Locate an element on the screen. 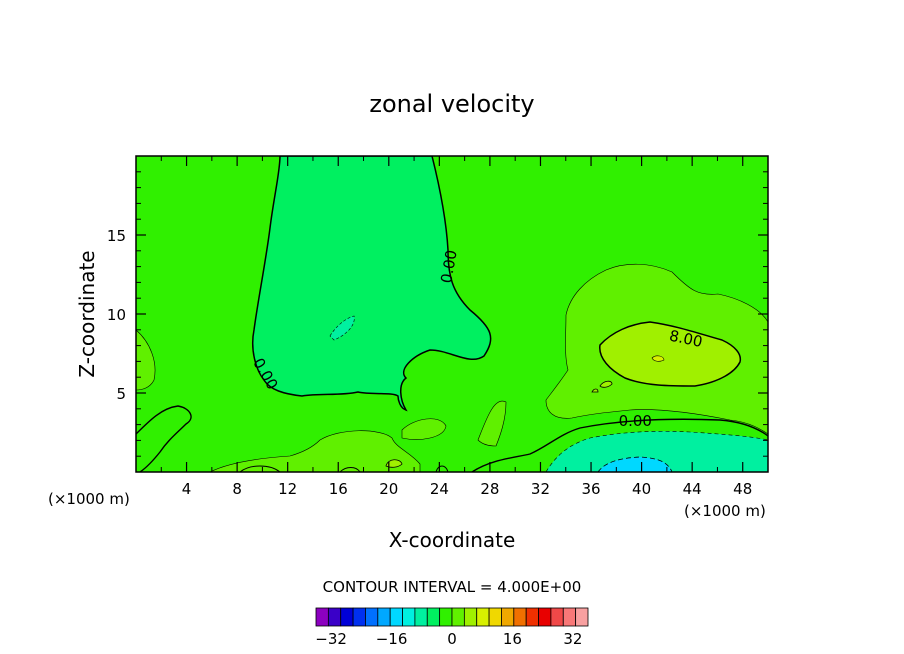  left-edge-contour is located at coordinates (146, 360).